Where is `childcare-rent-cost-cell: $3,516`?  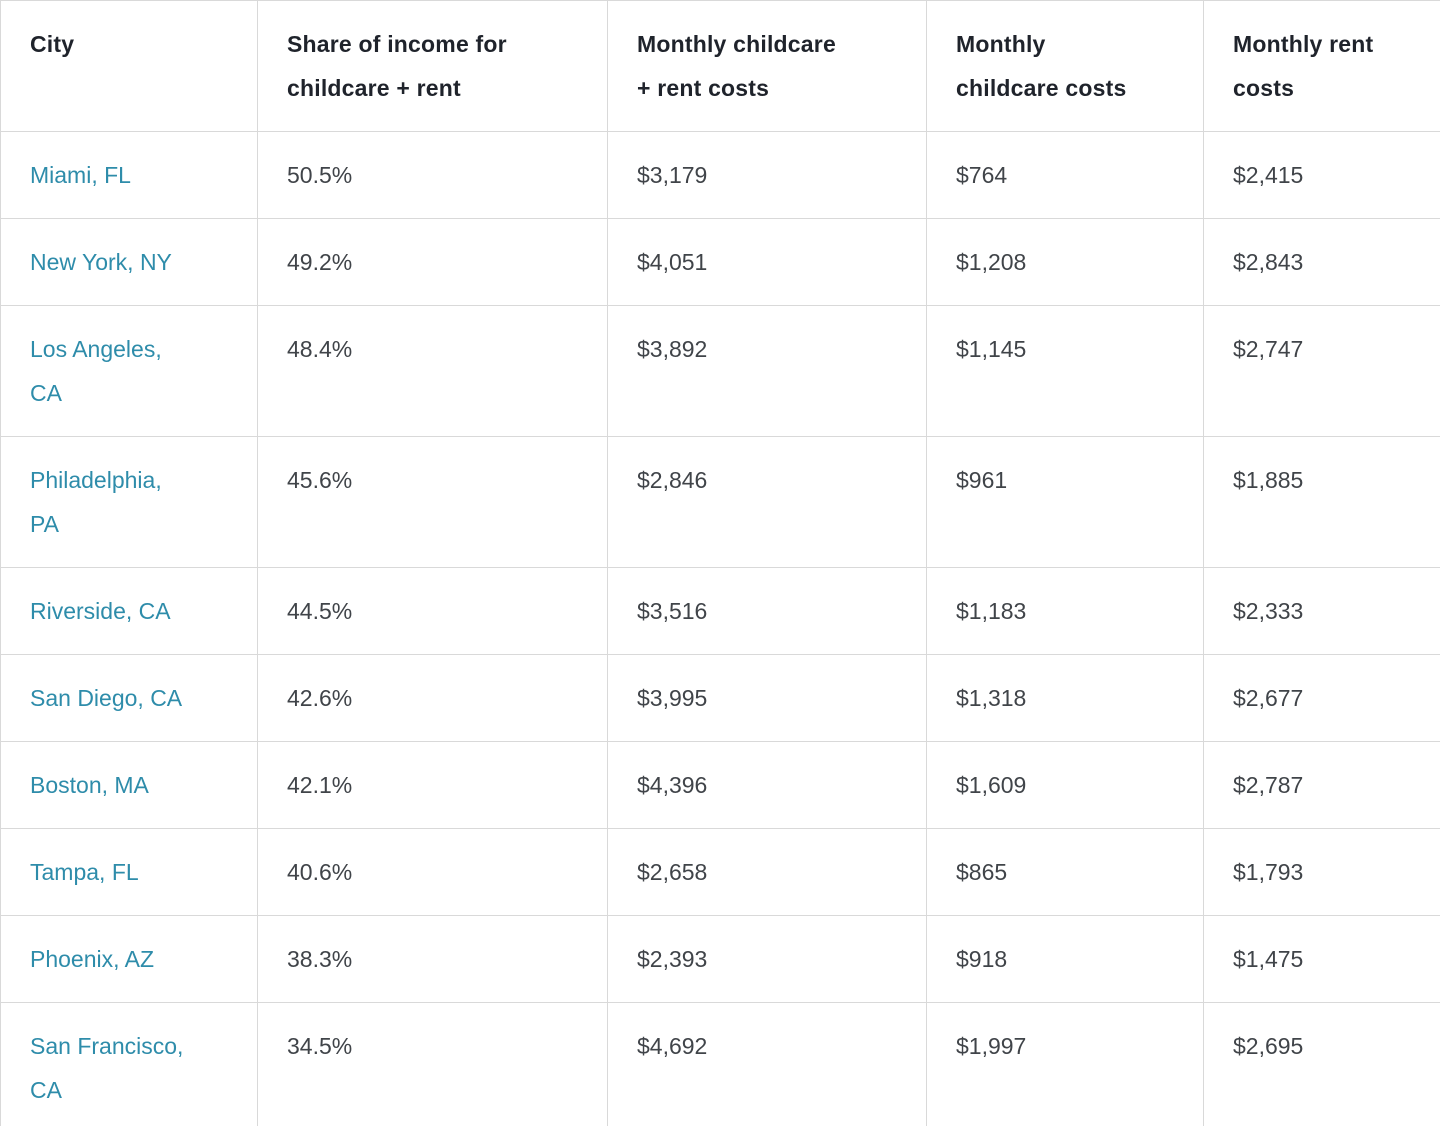
childcare-rent-cost-cell: $3,516 is located at coordinates (767, 611).